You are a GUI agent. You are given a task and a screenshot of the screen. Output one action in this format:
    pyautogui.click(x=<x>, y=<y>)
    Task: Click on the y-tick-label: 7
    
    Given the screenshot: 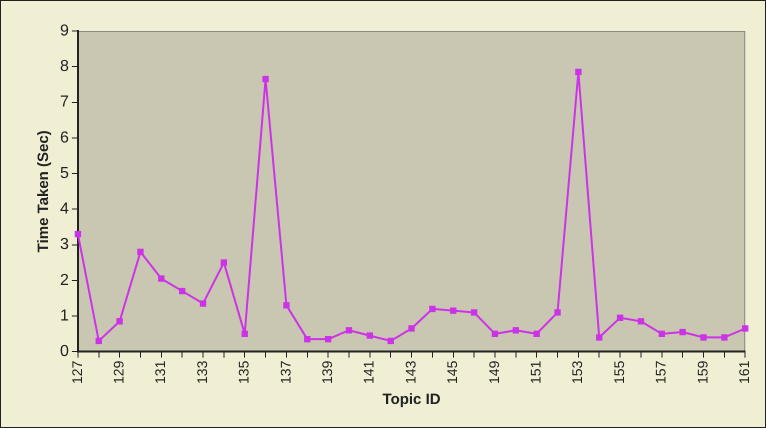 What is the action you would take?
    pyautogui.click(x=64, y=102)
    